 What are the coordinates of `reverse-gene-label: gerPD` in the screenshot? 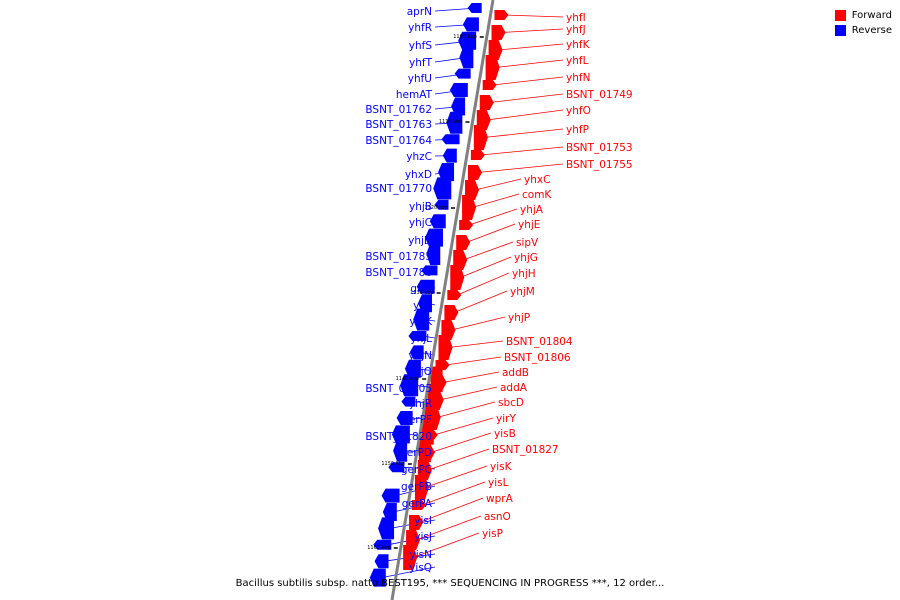 It's located at (416, 453).